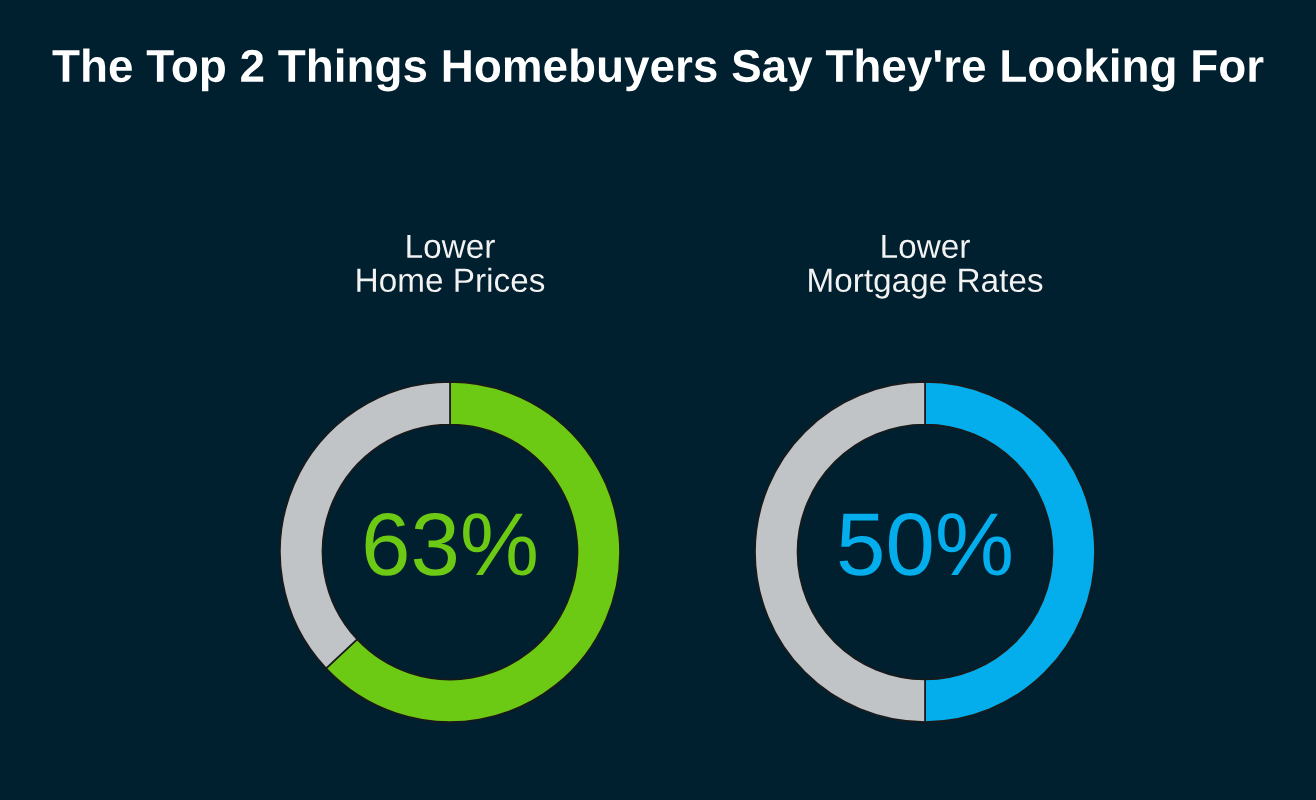 The height and width of the screenshot is (800, 1316). Describe the element at coordinates (658, 70) in the screenshot. I see `text: The Top 2 Things Homebuyers Say They're Looking For` at that location.